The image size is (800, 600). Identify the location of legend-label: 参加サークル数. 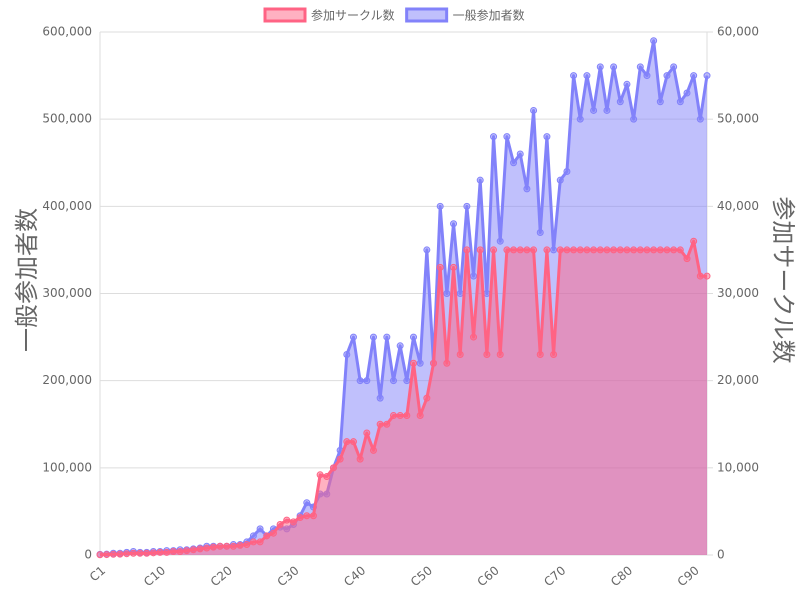
(353, 15).